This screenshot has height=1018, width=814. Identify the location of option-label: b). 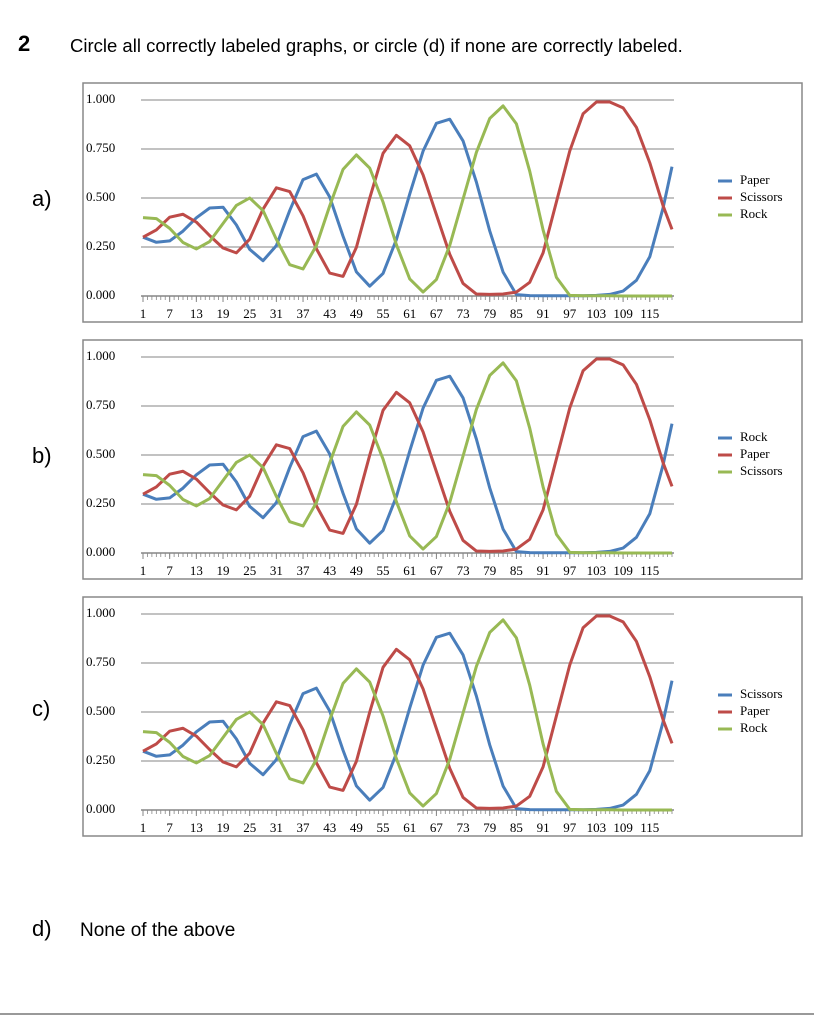
(42, 455).